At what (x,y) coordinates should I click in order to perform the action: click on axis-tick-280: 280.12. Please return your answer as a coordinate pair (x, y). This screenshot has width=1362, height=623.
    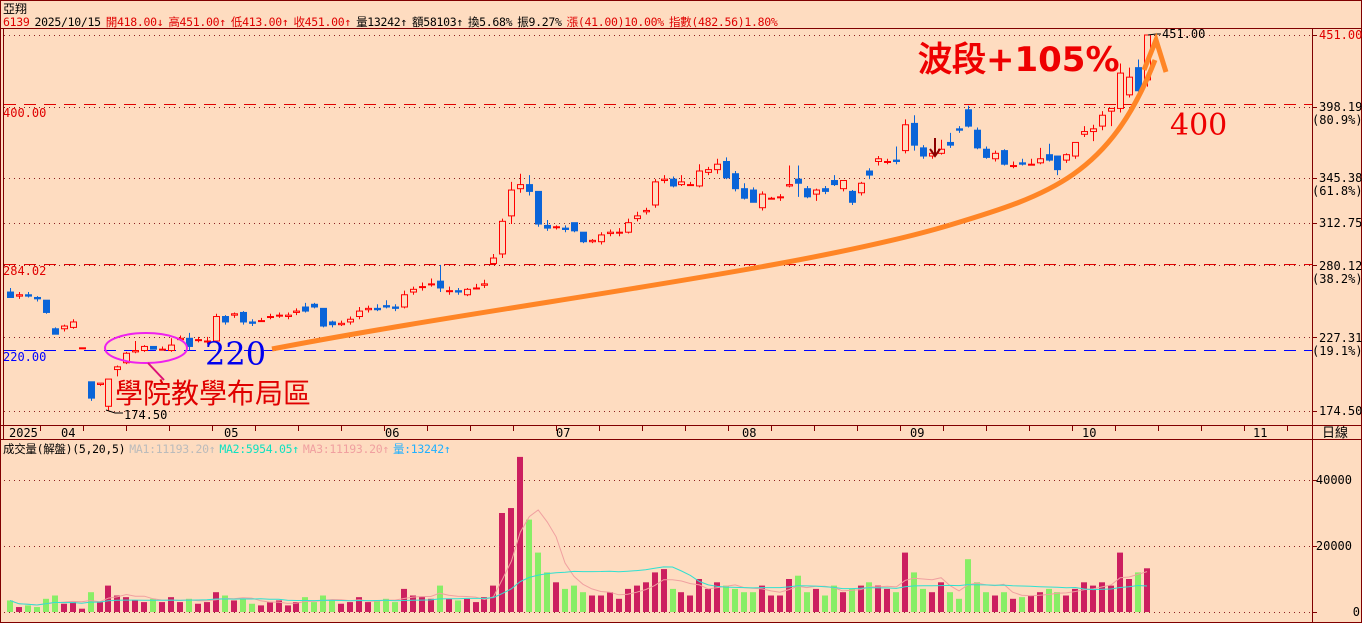
    Looking at the image, I should click on (1340, 266).